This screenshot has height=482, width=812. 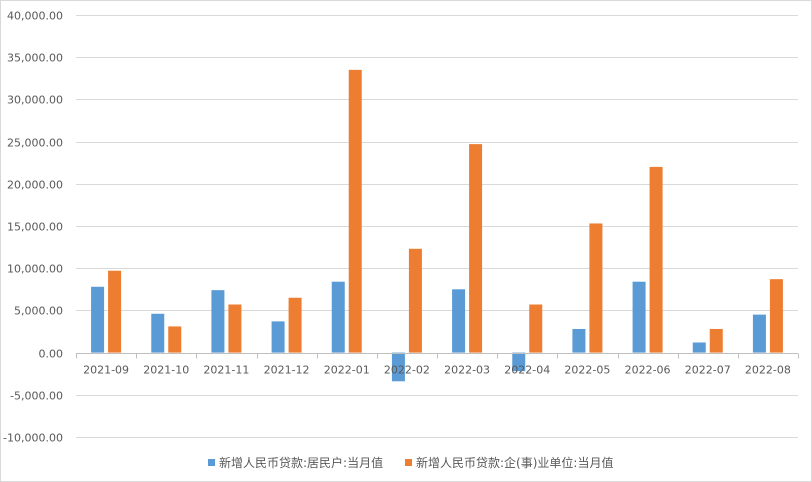 I want to click on y-tick-label: -10,000.00, so click(x=33, y=438).